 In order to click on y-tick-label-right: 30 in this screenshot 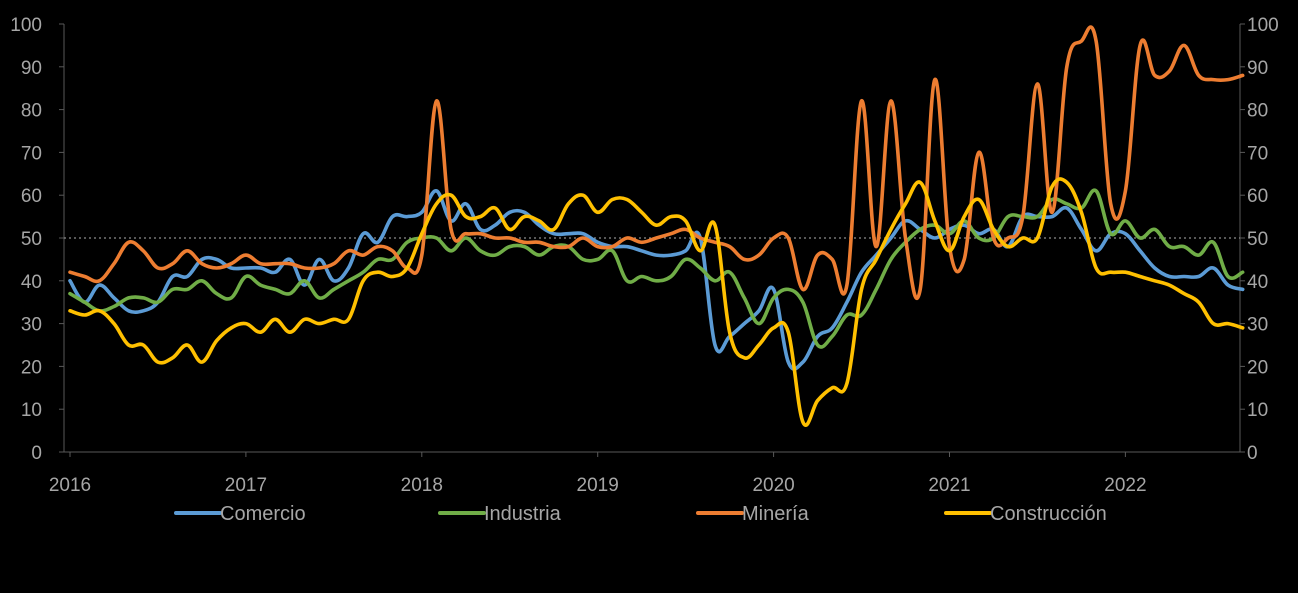, I will do `click(1257, 325)`.